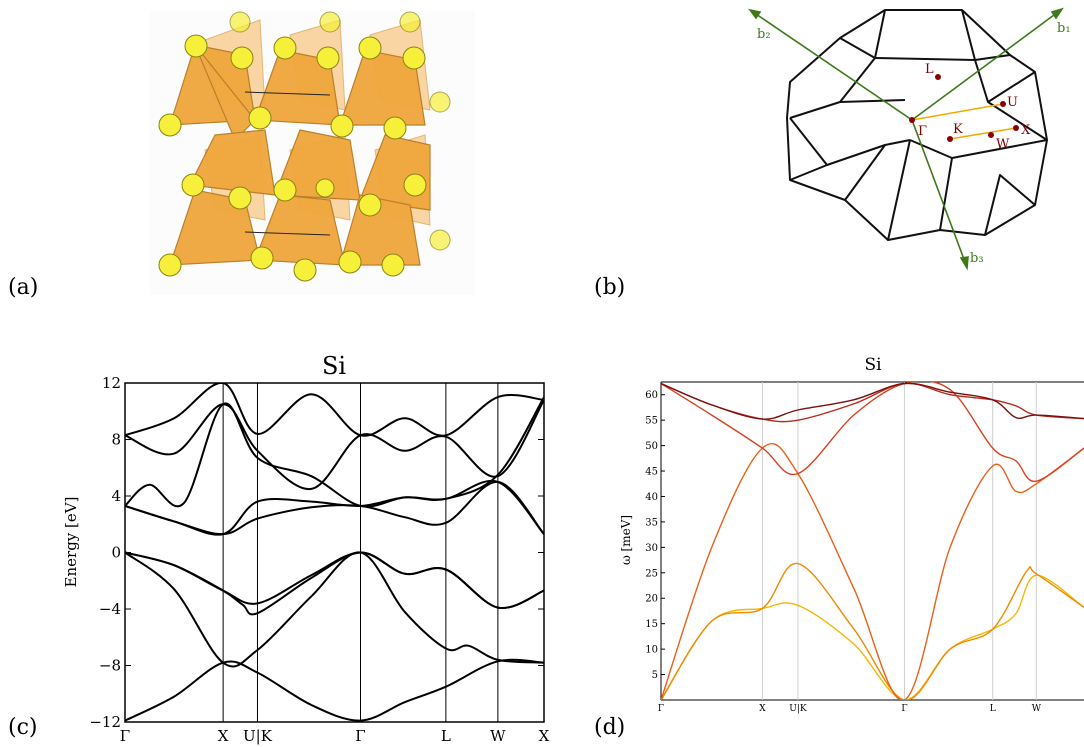 The image size is (1084, 747). What do you see at coordinates (23, 287) in the screenshot?
I see `panel-a-label: (a)` at bounding box center [23, 287].